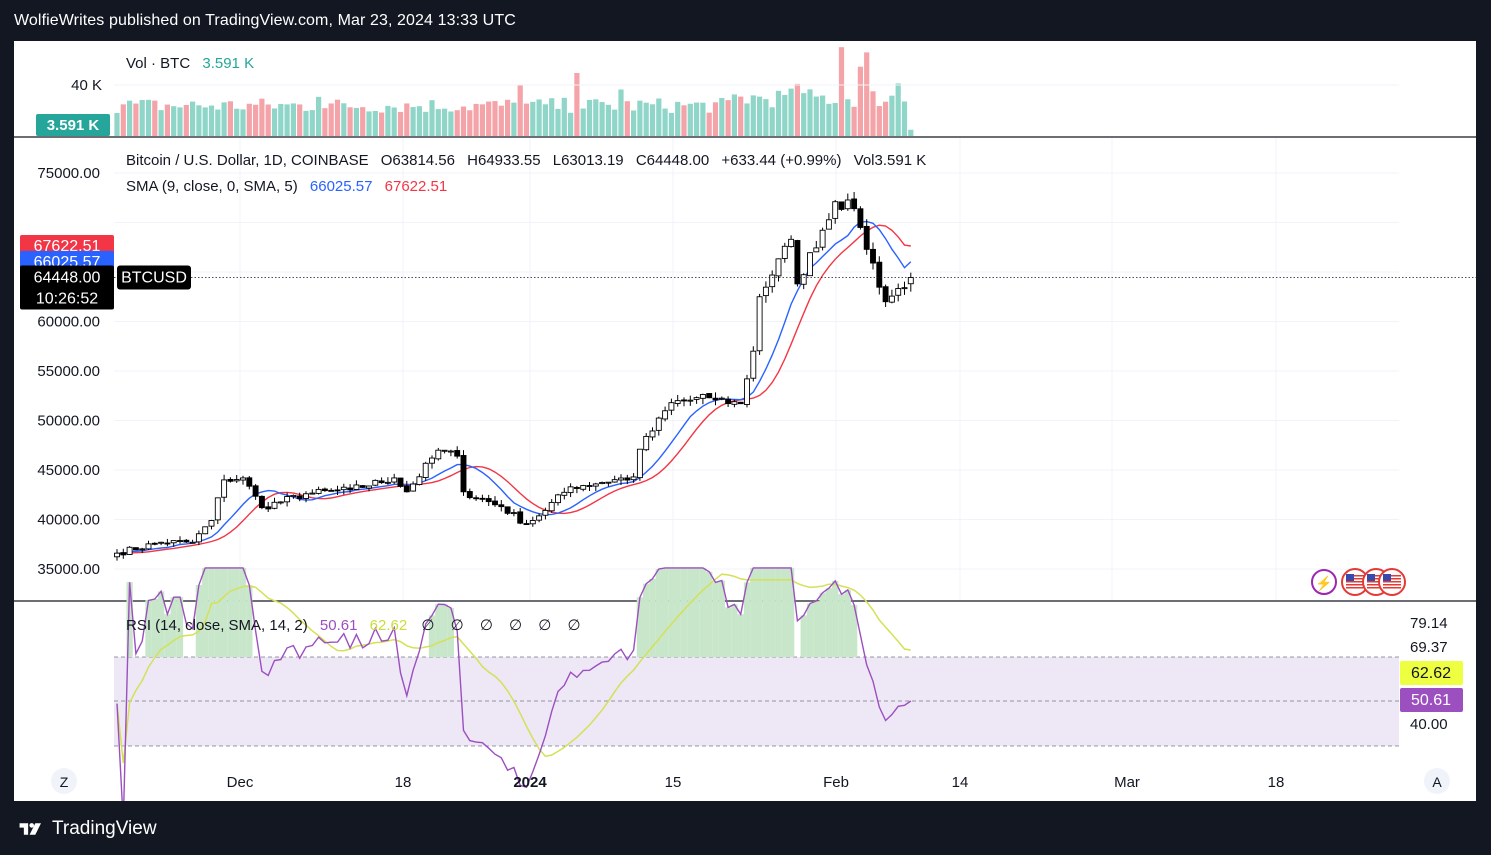 The height and width of the screenshot is (855, 1491). Describe the element at coordinates (73, 125) in the screenshot. I see `volume-badge-text: 3.591 K` at that location.